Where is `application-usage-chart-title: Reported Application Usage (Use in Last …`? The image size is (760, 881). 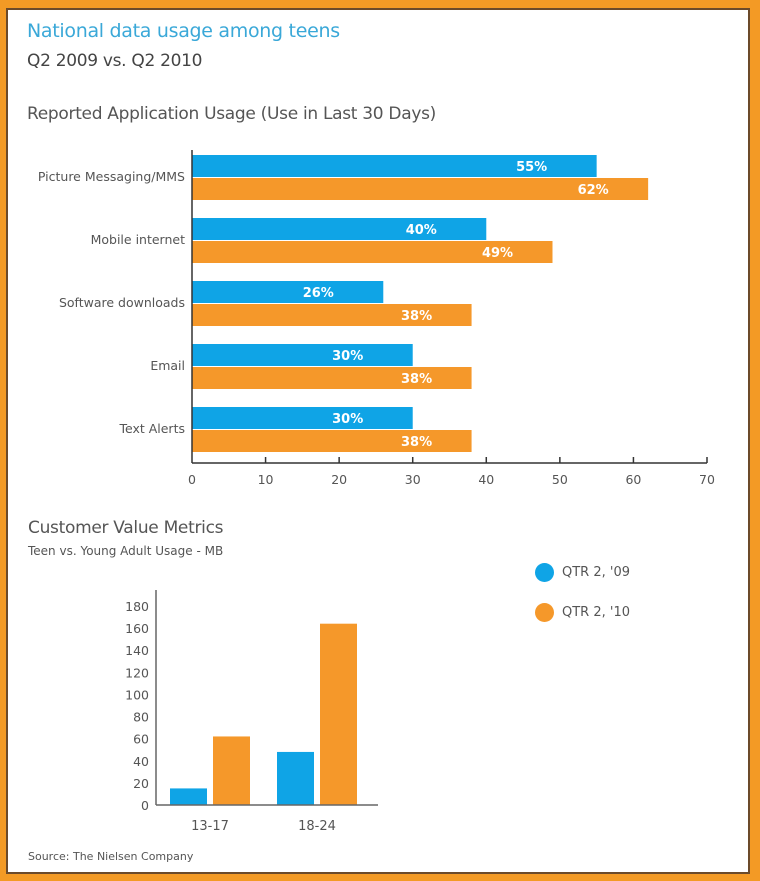 application-usage-chart-title: Reported Application Usage (Use in Last … is located at coordinates (231, 114).